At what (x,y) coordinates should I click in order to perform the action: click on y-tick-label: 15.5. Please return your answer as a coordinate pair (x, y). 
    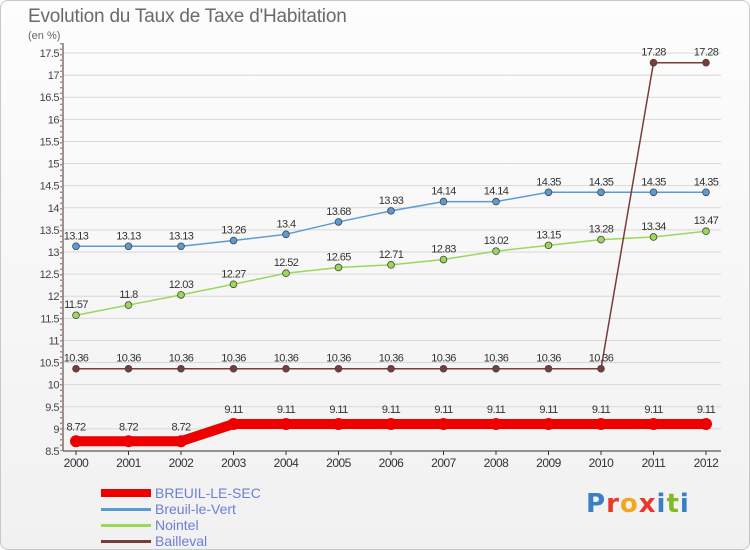
    Looking at the image, I should click on (50, 142).